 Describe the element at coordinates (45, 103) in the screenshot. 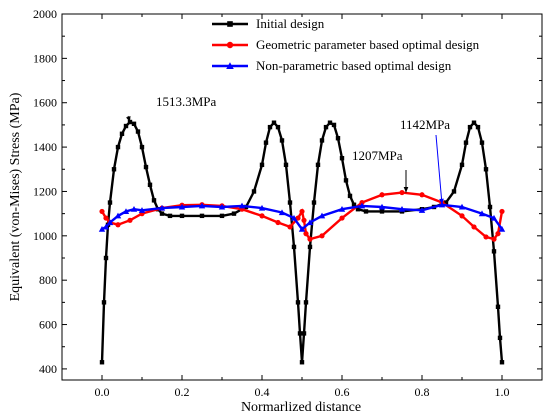

I see `y-tick-label: 1600` at that location.